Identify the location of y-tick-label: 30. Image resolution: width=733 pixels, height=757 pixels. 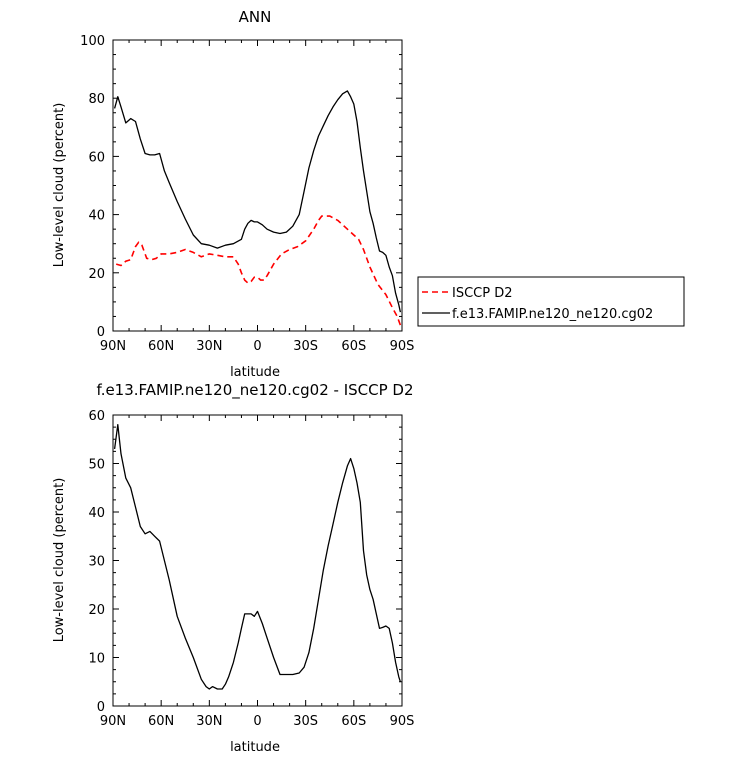
(96, 562).